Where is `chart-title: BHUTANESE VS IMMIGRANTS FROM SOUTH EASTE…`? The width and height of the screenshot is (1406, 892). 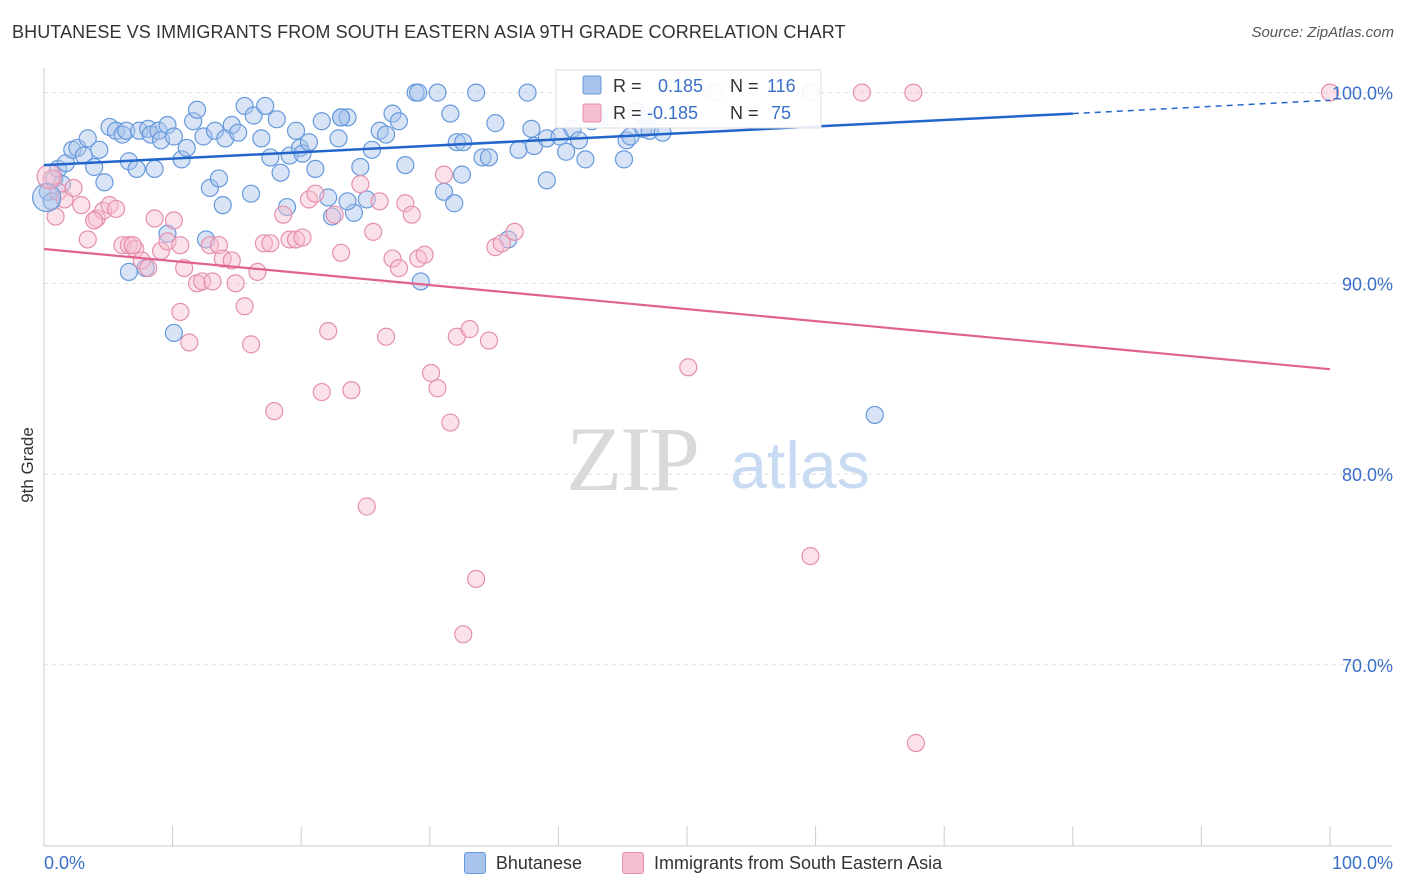 chart-title: BHUTANESE VS IMMIGRANTS FROM SOUTH EASTE… is located at coordinates (429, 32).